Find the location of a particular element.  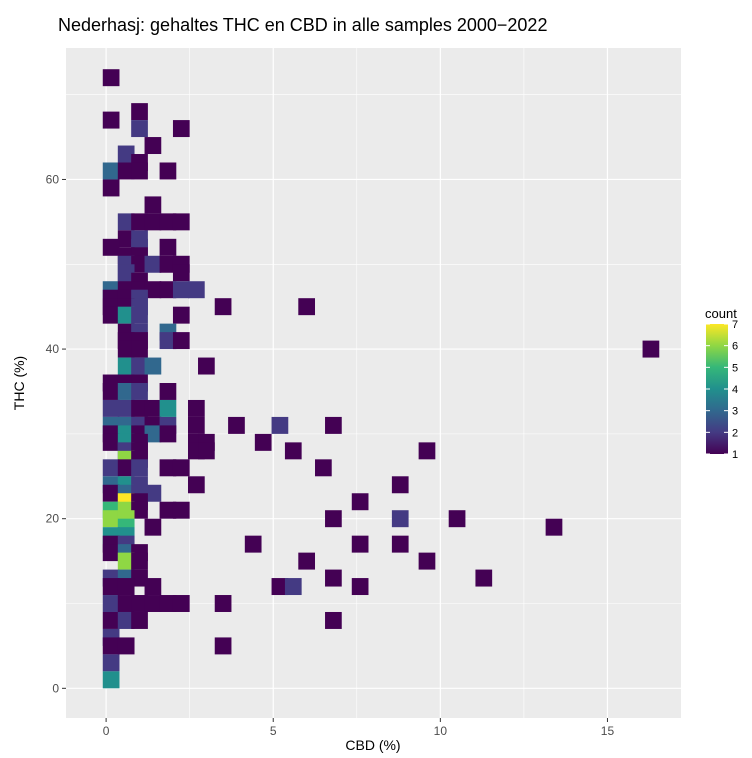

legend-tick-label: 6 is located at coordinates (735, 347).